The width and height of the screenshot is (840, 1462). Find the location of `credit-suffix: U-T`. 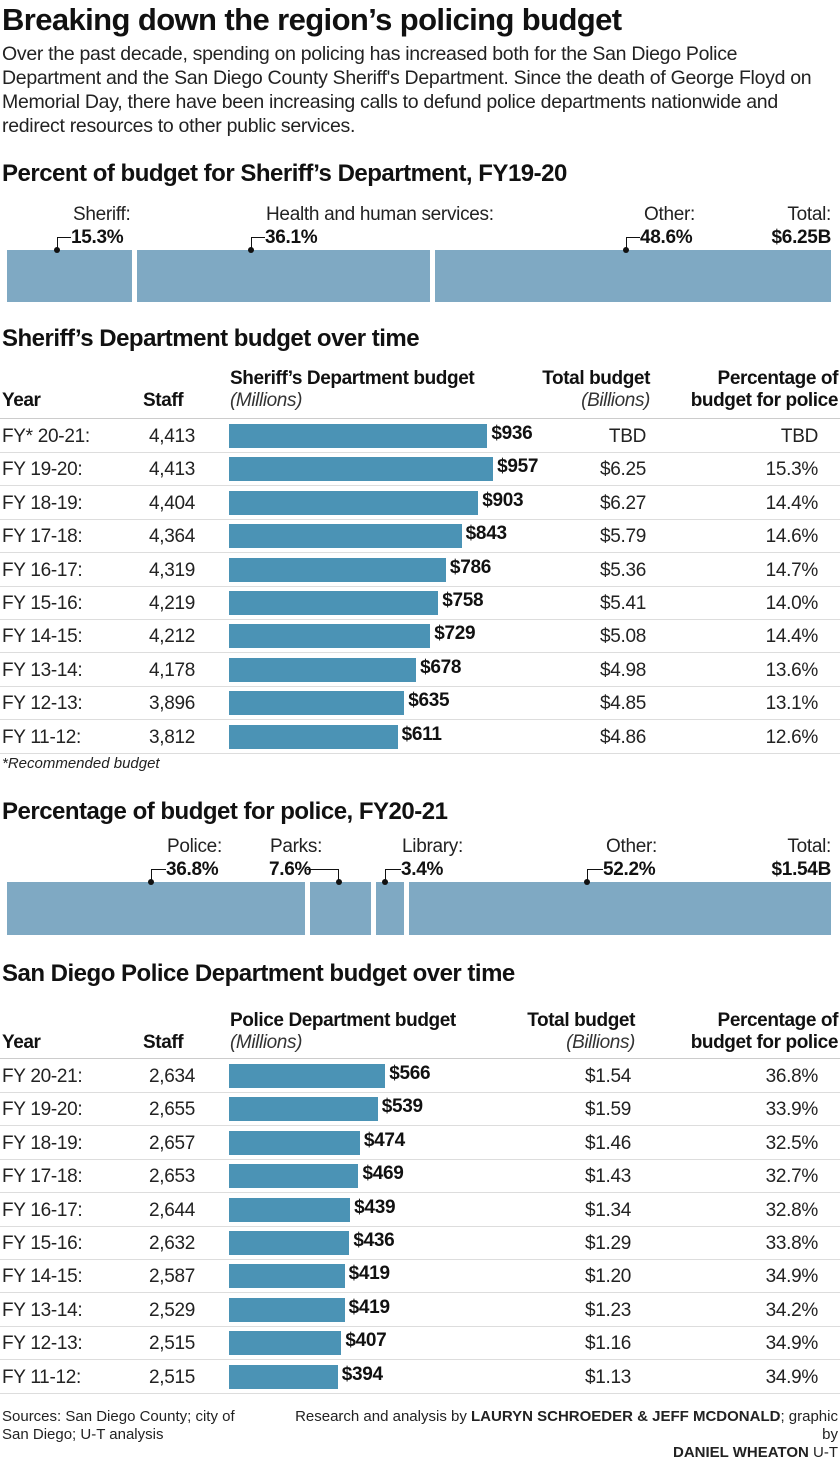

credit-suffix: U-T is located at coordinates (823, 1452).